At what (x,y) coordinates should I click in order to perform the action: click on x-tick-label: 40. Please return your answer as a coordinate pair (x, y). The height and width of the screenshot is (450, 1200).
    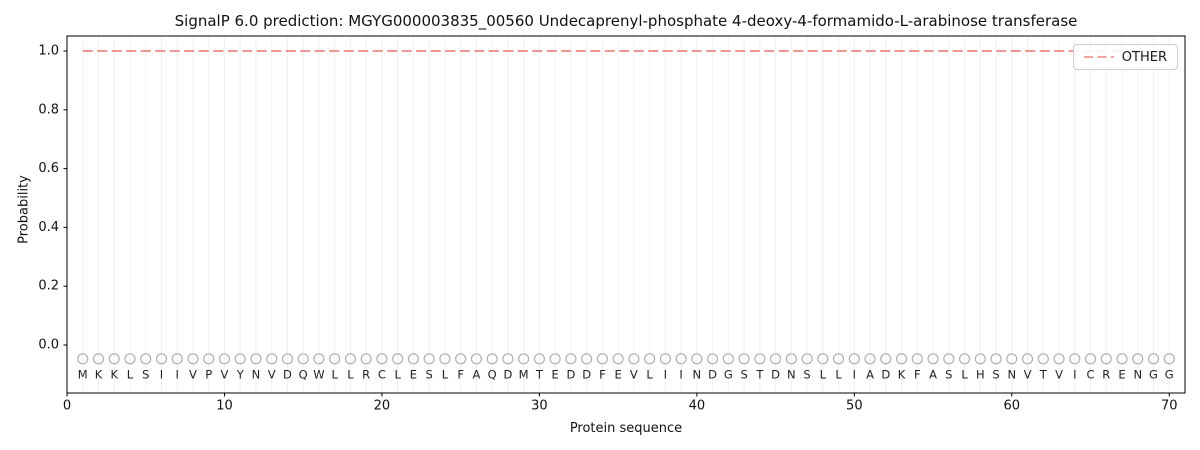
    Looking at the image, I should click on (697, 406).